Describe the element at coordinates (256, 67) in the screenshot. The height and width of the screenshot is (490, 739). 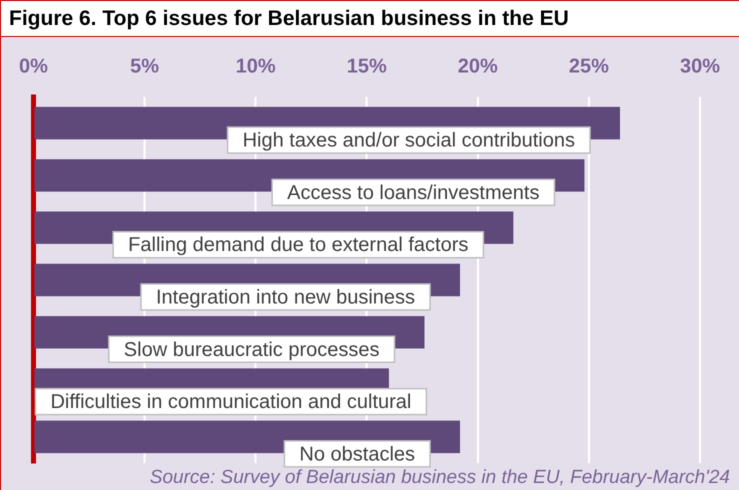
I see `x-tick-label: 10%` at that location.